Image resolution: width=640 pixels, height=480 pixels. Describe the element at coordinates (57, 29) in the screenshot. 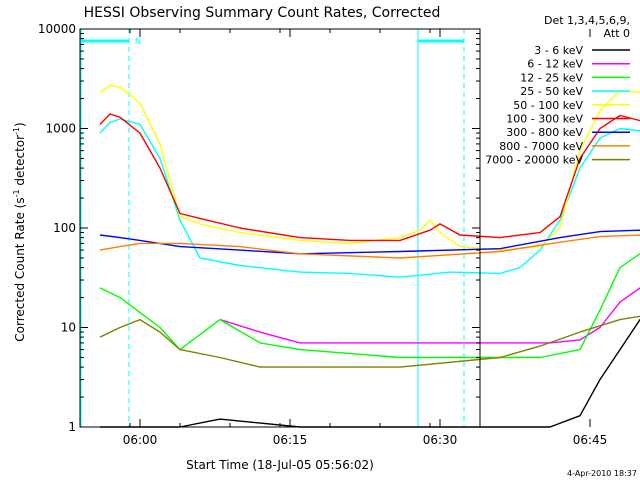

I see `y-tick-label: 10000` at that location.